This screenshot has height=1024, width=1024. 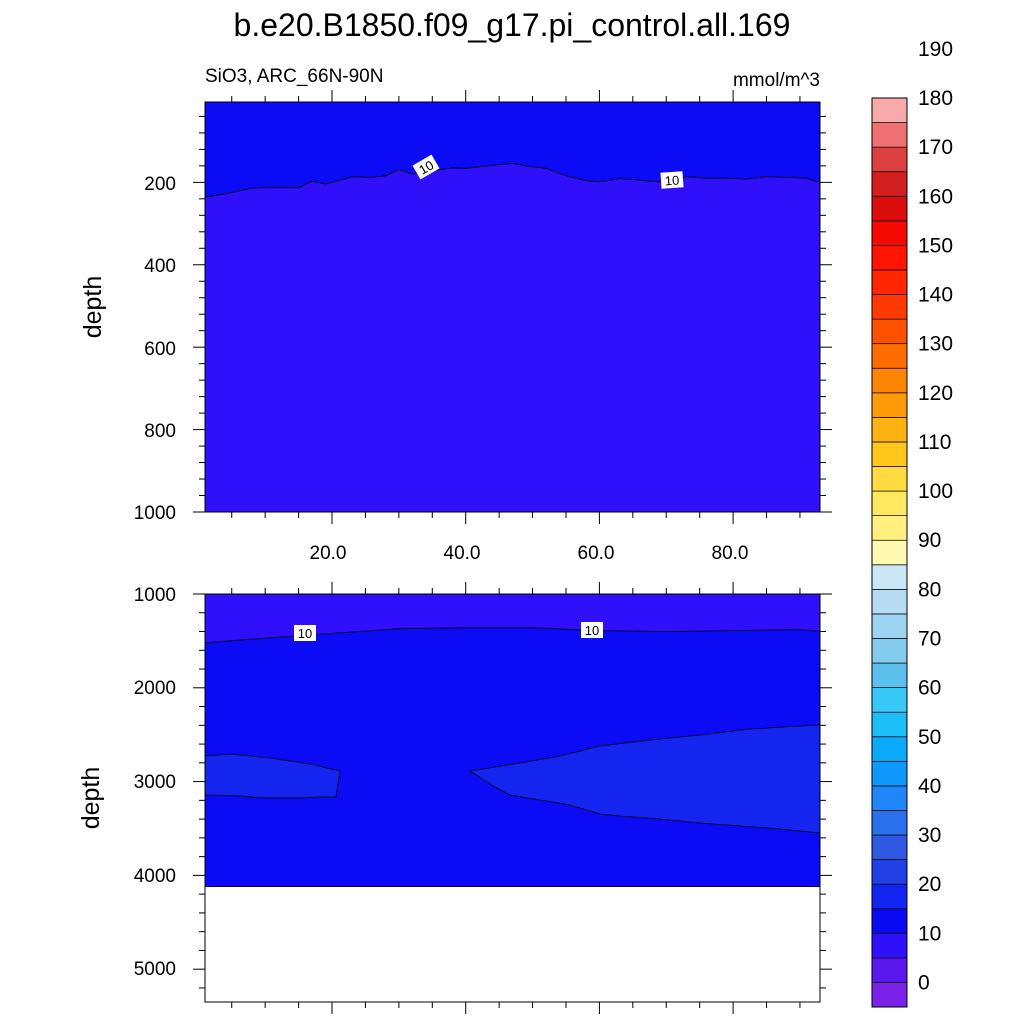 What do you see at coordinates (929, 933) in the screenshot?
I see `colorbar-label: 10` at bounding box center [929, 933].